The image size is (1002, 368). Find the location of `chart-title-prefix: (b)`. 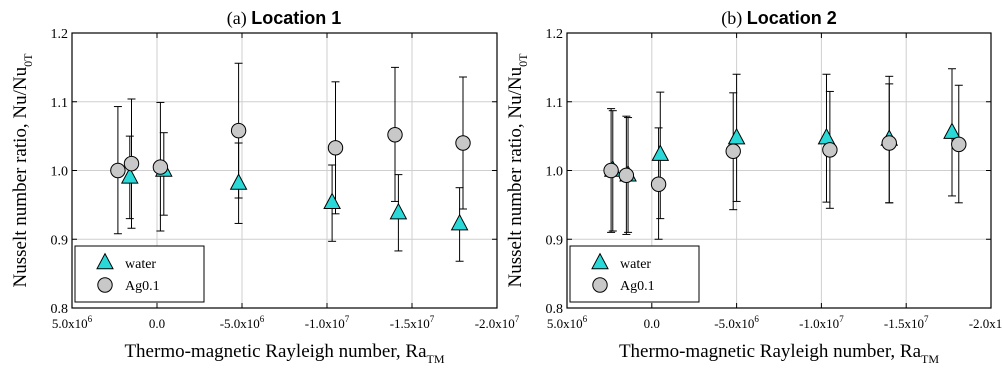

chart-title-prefix: (b) is located at coordinates (734, 18).